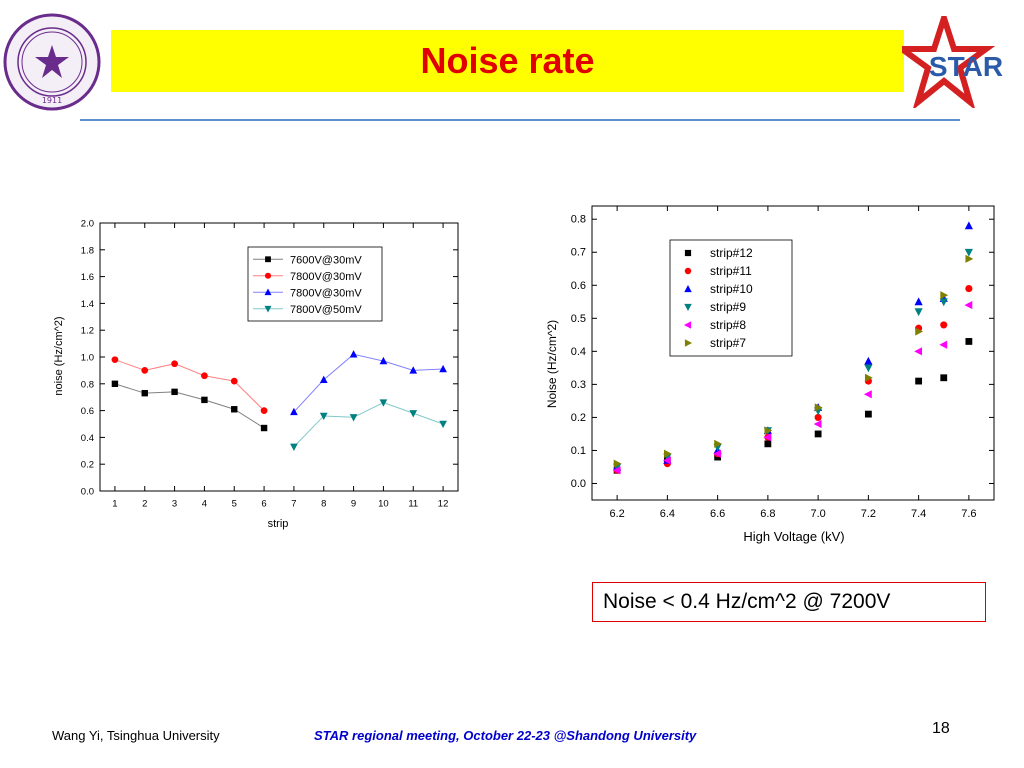  Describe the element at coordinates (520, 120) in the screenshot. I see `title-divider` at that location.